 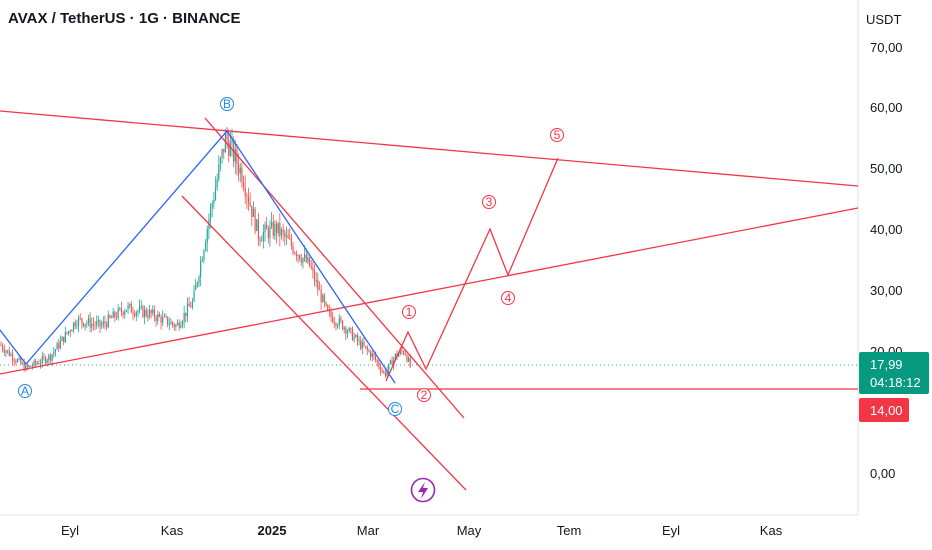 I want to click on lightning-icon, so click(x=423, y=490).